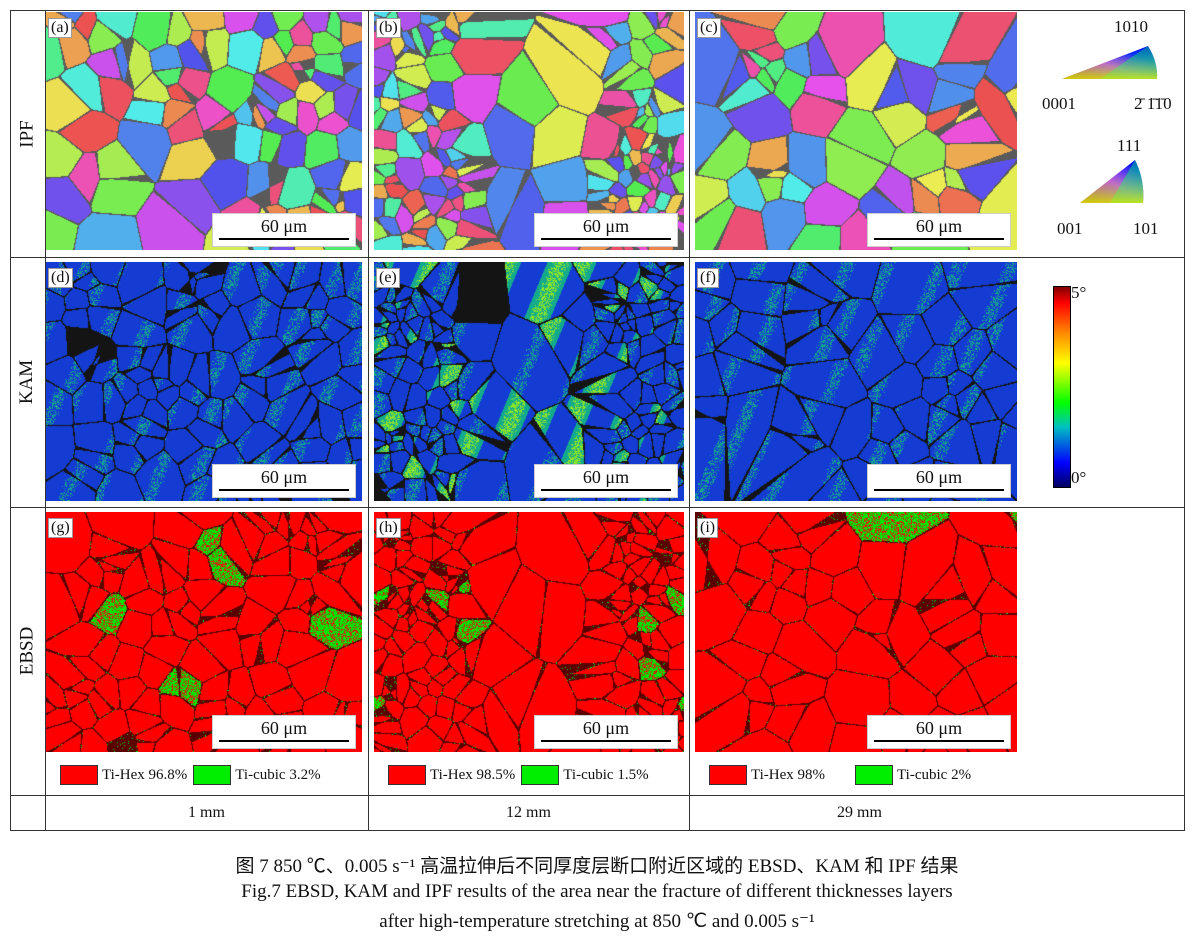 The image size is (1194, 942). Describe the element at coordinates (60, 528) in the screenshot. I see `panel-label: (g)` at that location.